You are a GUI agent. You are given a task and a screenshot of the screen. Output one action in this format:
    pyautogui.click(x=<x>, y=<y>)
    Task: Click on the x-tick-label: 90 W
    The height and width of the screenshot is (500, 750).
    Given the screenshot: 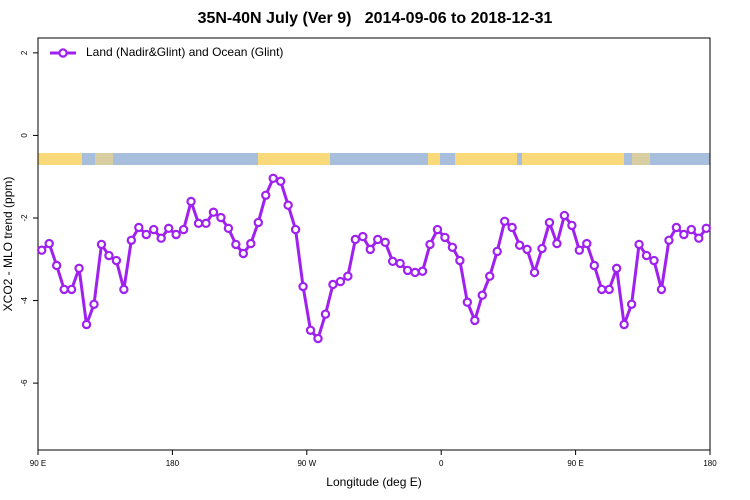 What is the action you would take?
    pyautogui.click(x=306, y=463)
    